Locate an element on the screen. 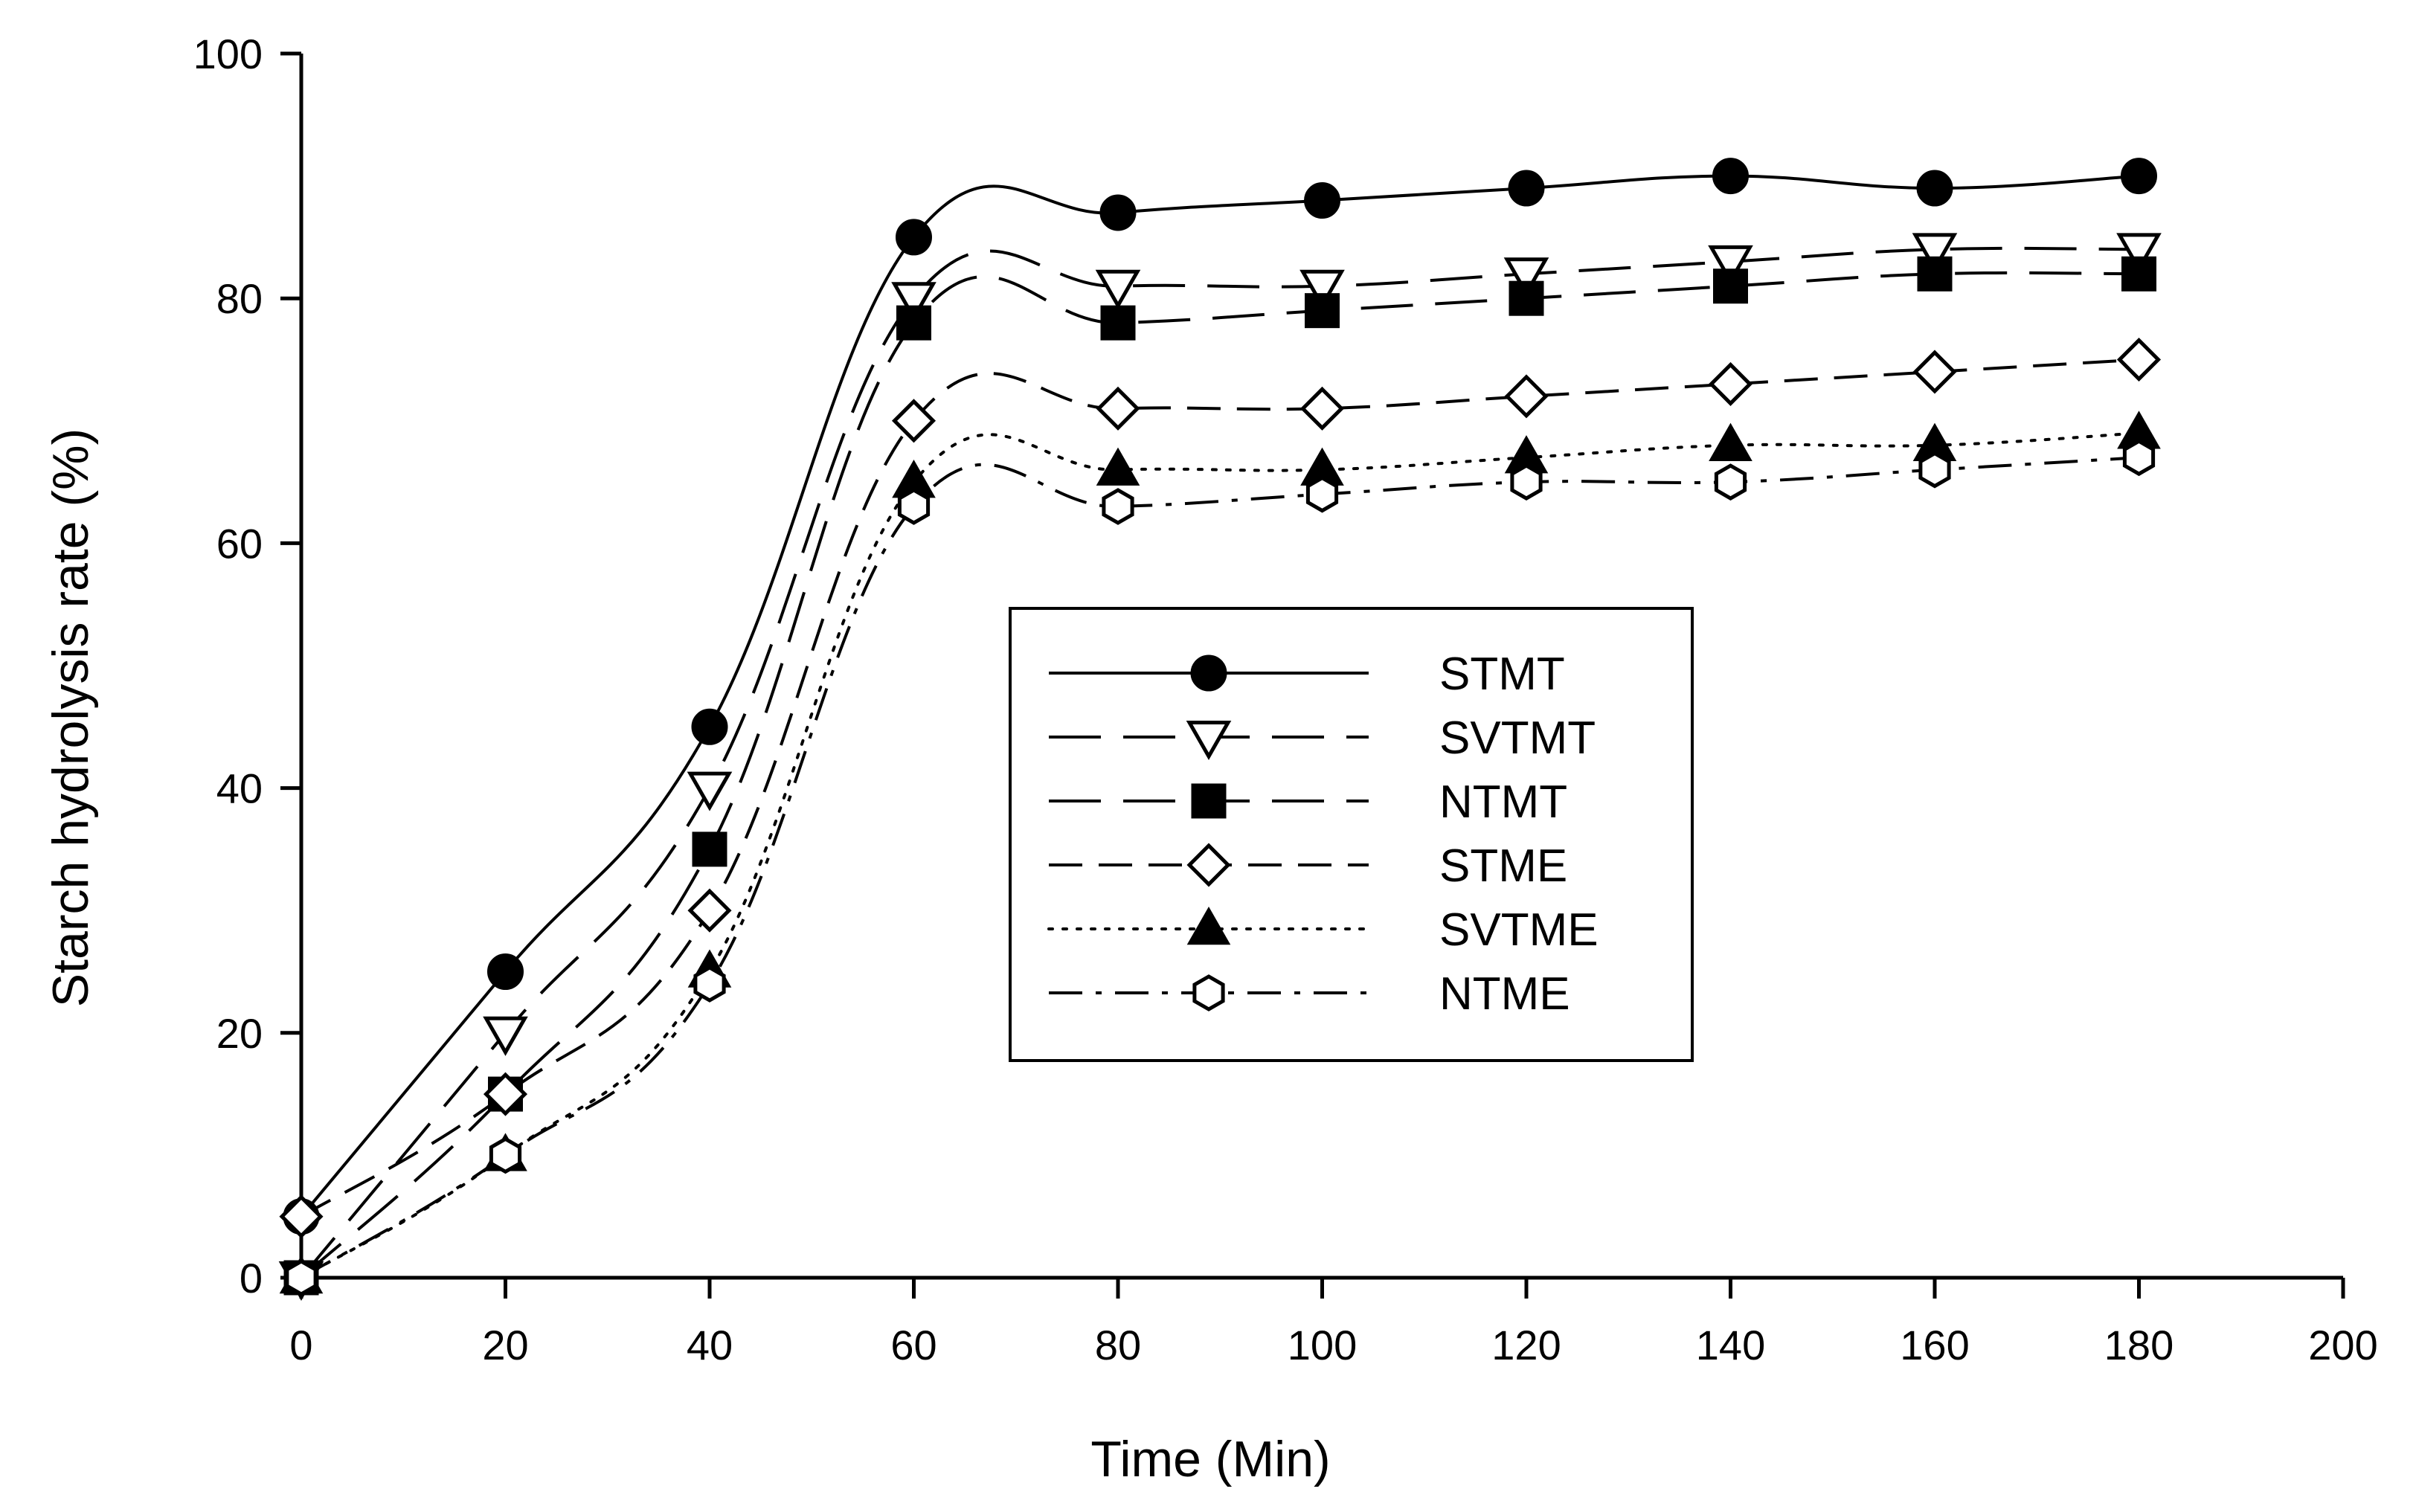 This screenshot has width=2416, height=1512. x-tick-label: 160 is located at coordinates (1934, 1345).